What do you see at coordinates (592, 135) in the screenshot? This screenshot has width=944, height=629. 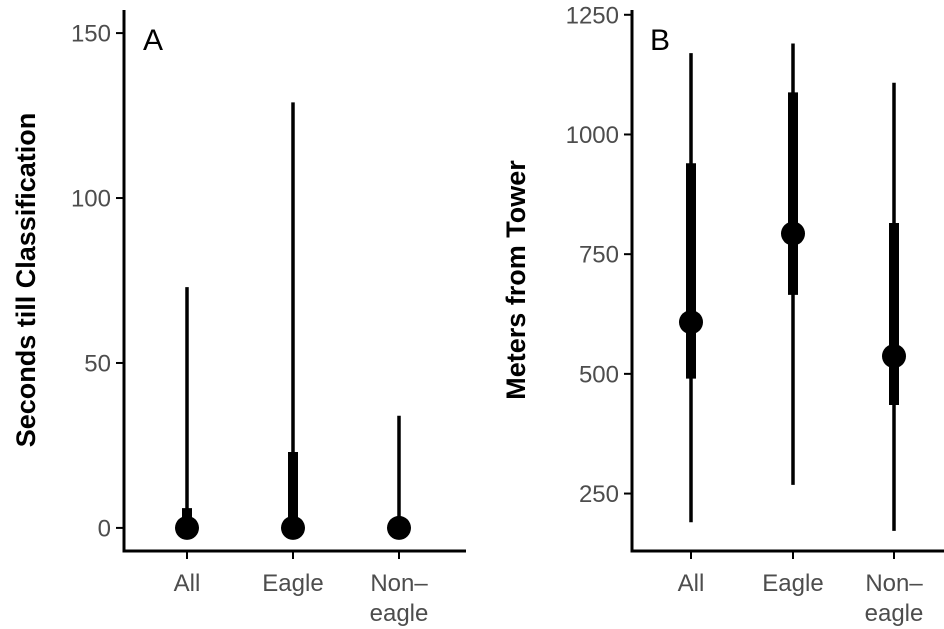 I see `y-tick-label: 1000` at bounding box center [592, 135].